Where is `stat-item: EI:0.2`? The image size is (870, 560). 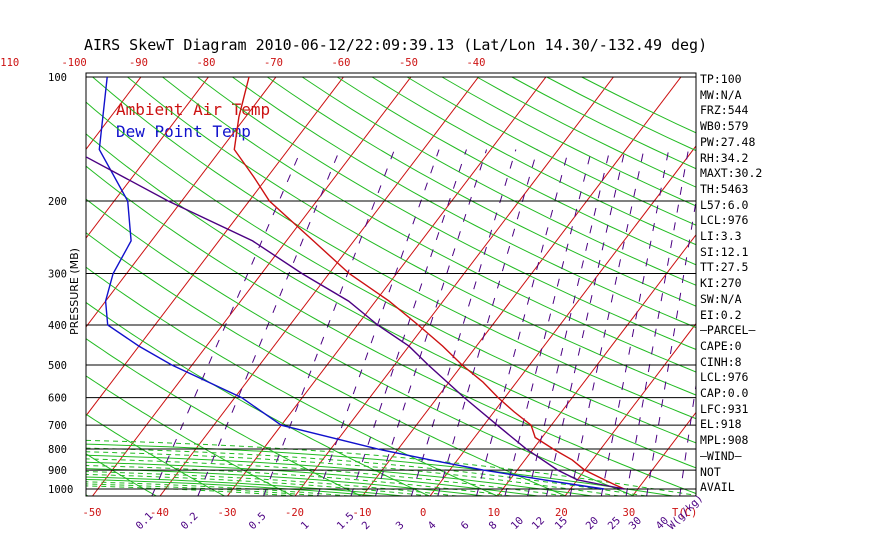 stat-item: EI:0.2 is located at coordinates (721, 314).